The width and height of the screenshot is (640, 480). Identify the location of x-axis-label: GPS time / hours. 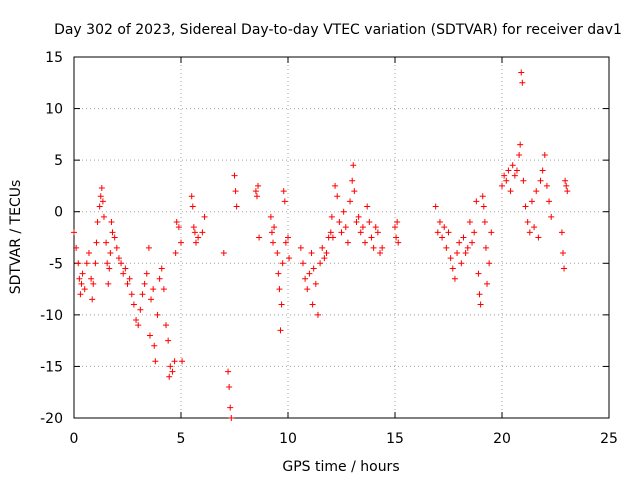
(340, 467).